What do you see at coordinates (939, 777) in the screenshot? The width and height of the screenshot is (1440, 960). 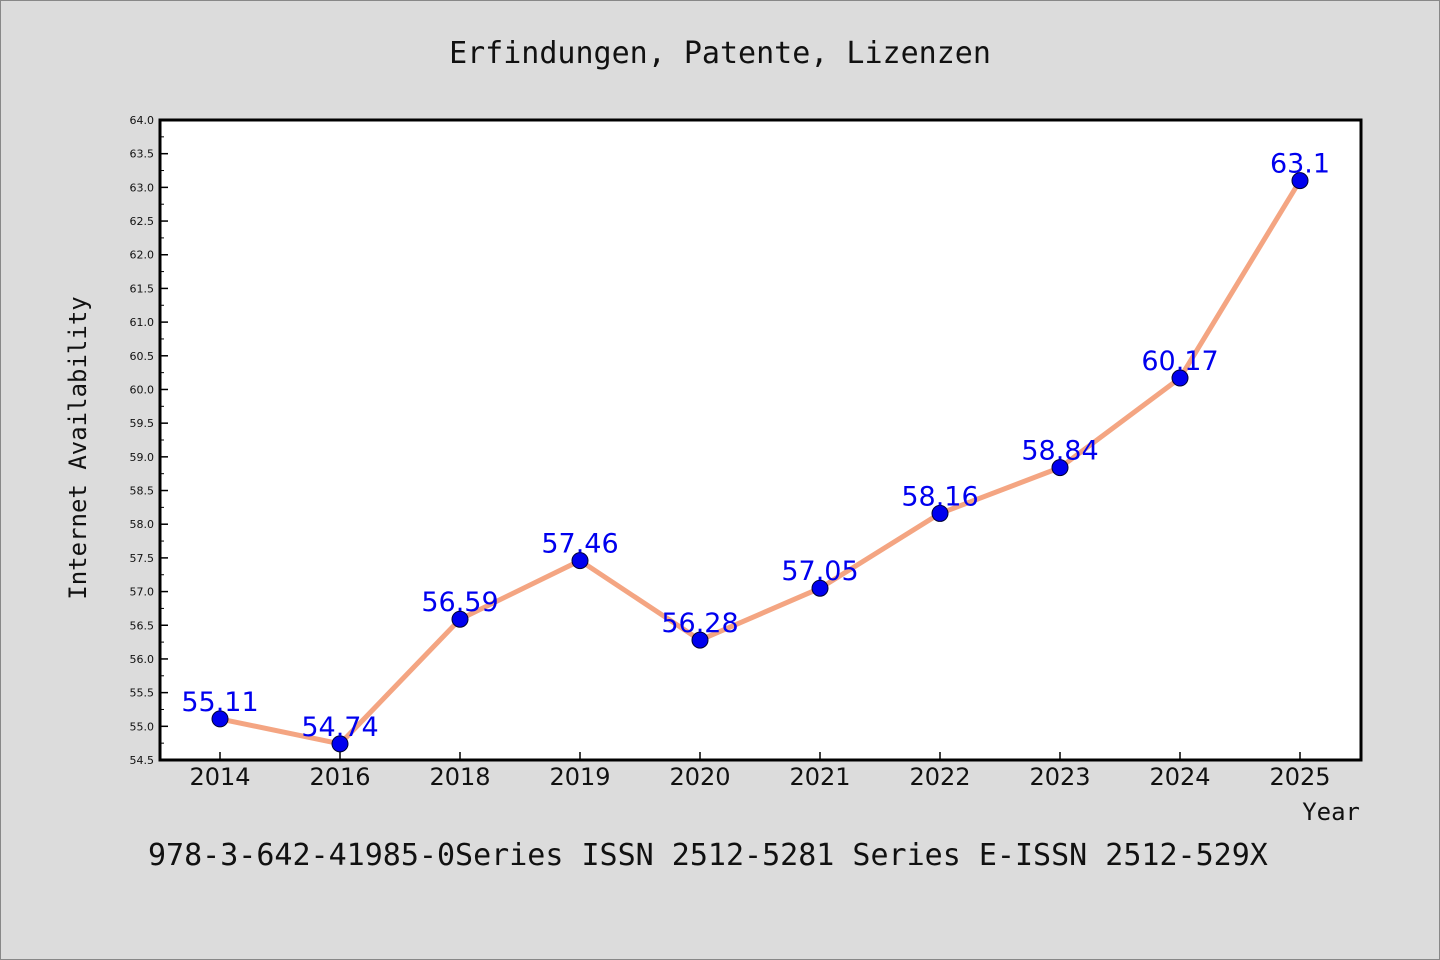 I see `x-tick-label: 2022` at bounding box center [939, 777].